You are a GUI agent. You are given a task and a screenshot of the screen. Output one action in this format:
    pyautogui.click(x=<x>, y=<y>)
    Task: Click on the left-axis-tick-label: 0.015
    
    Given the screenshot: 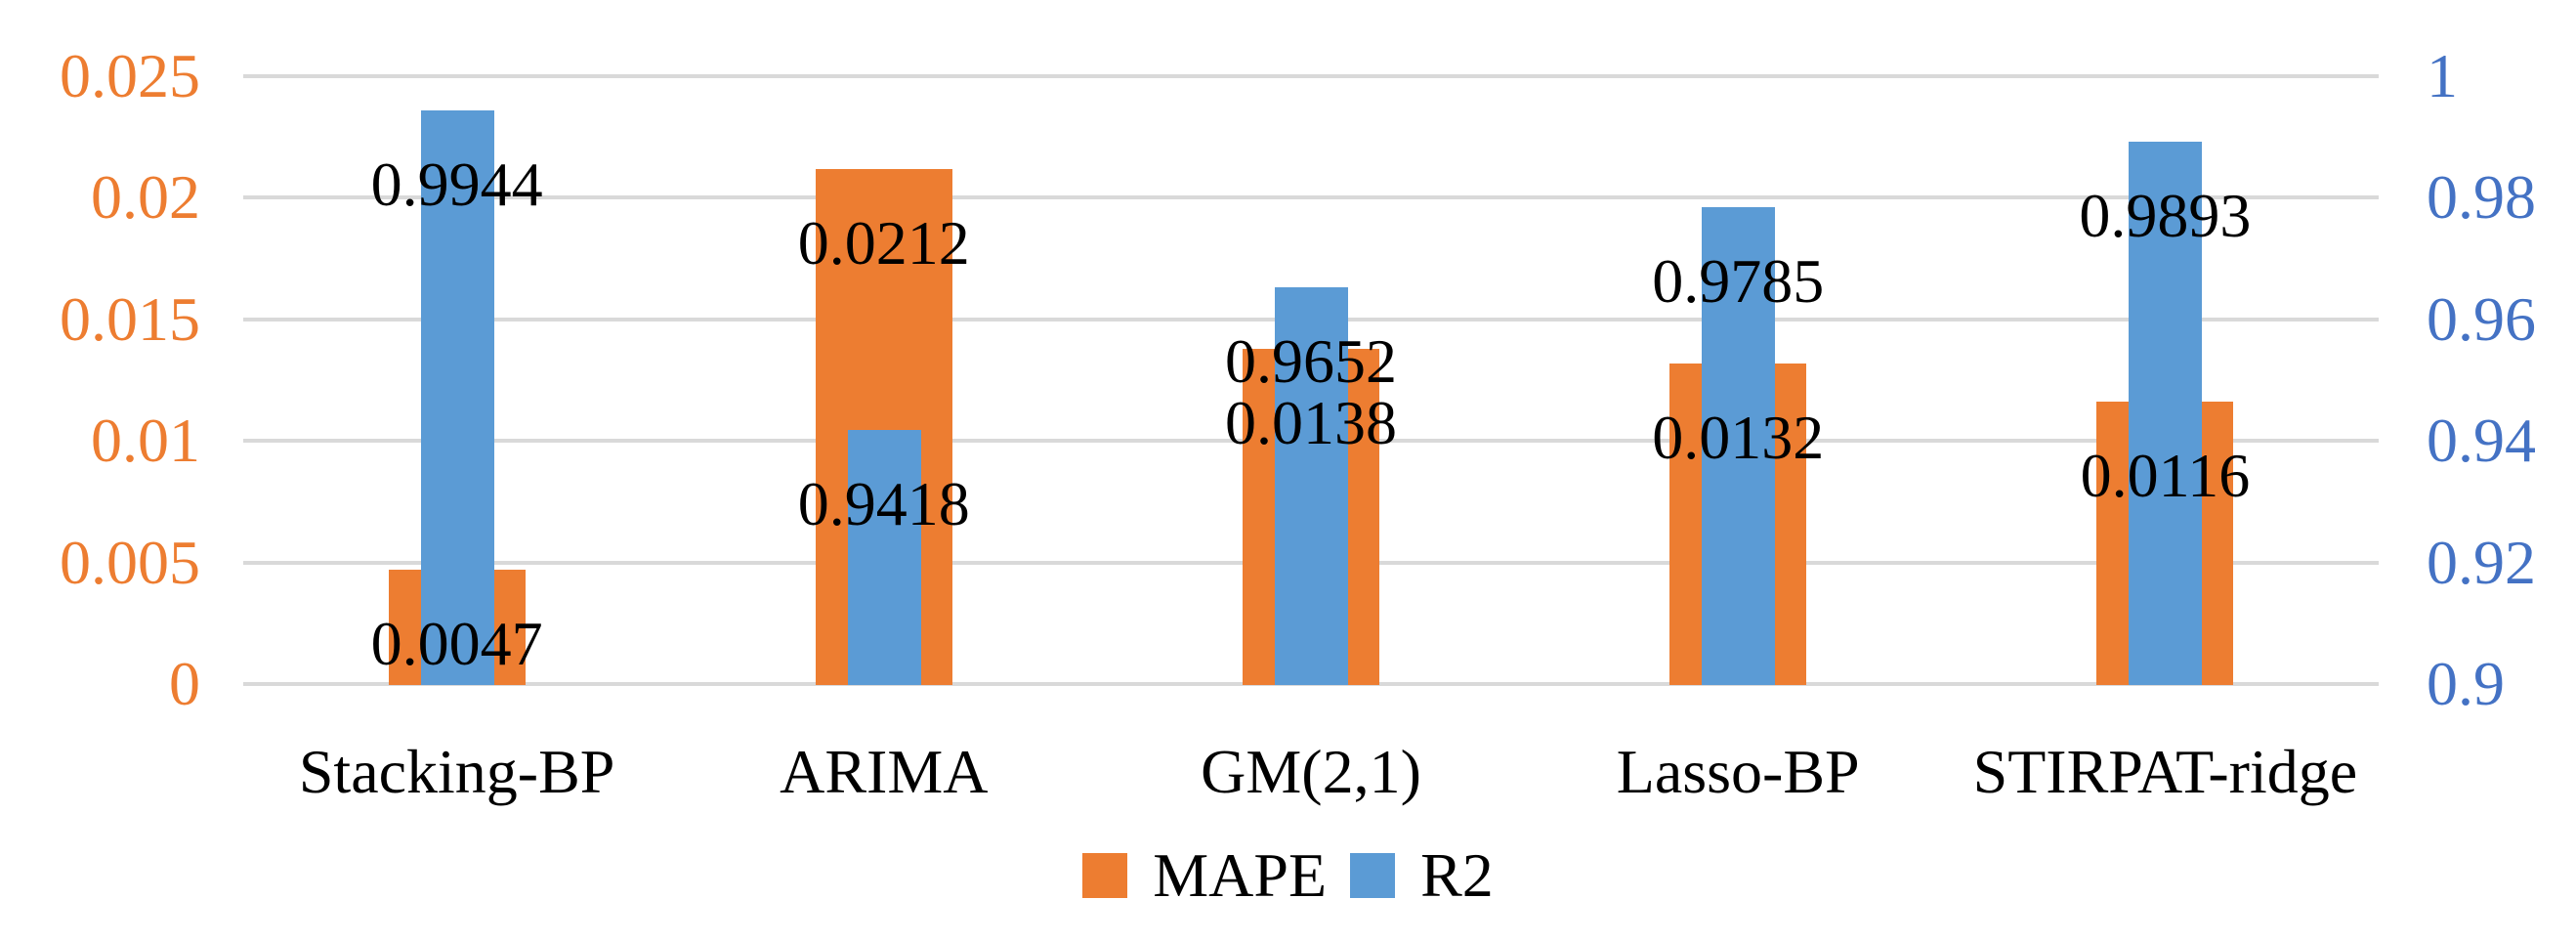 What is the action you would take?
    pyautogui.click(x=130, y=318)
    